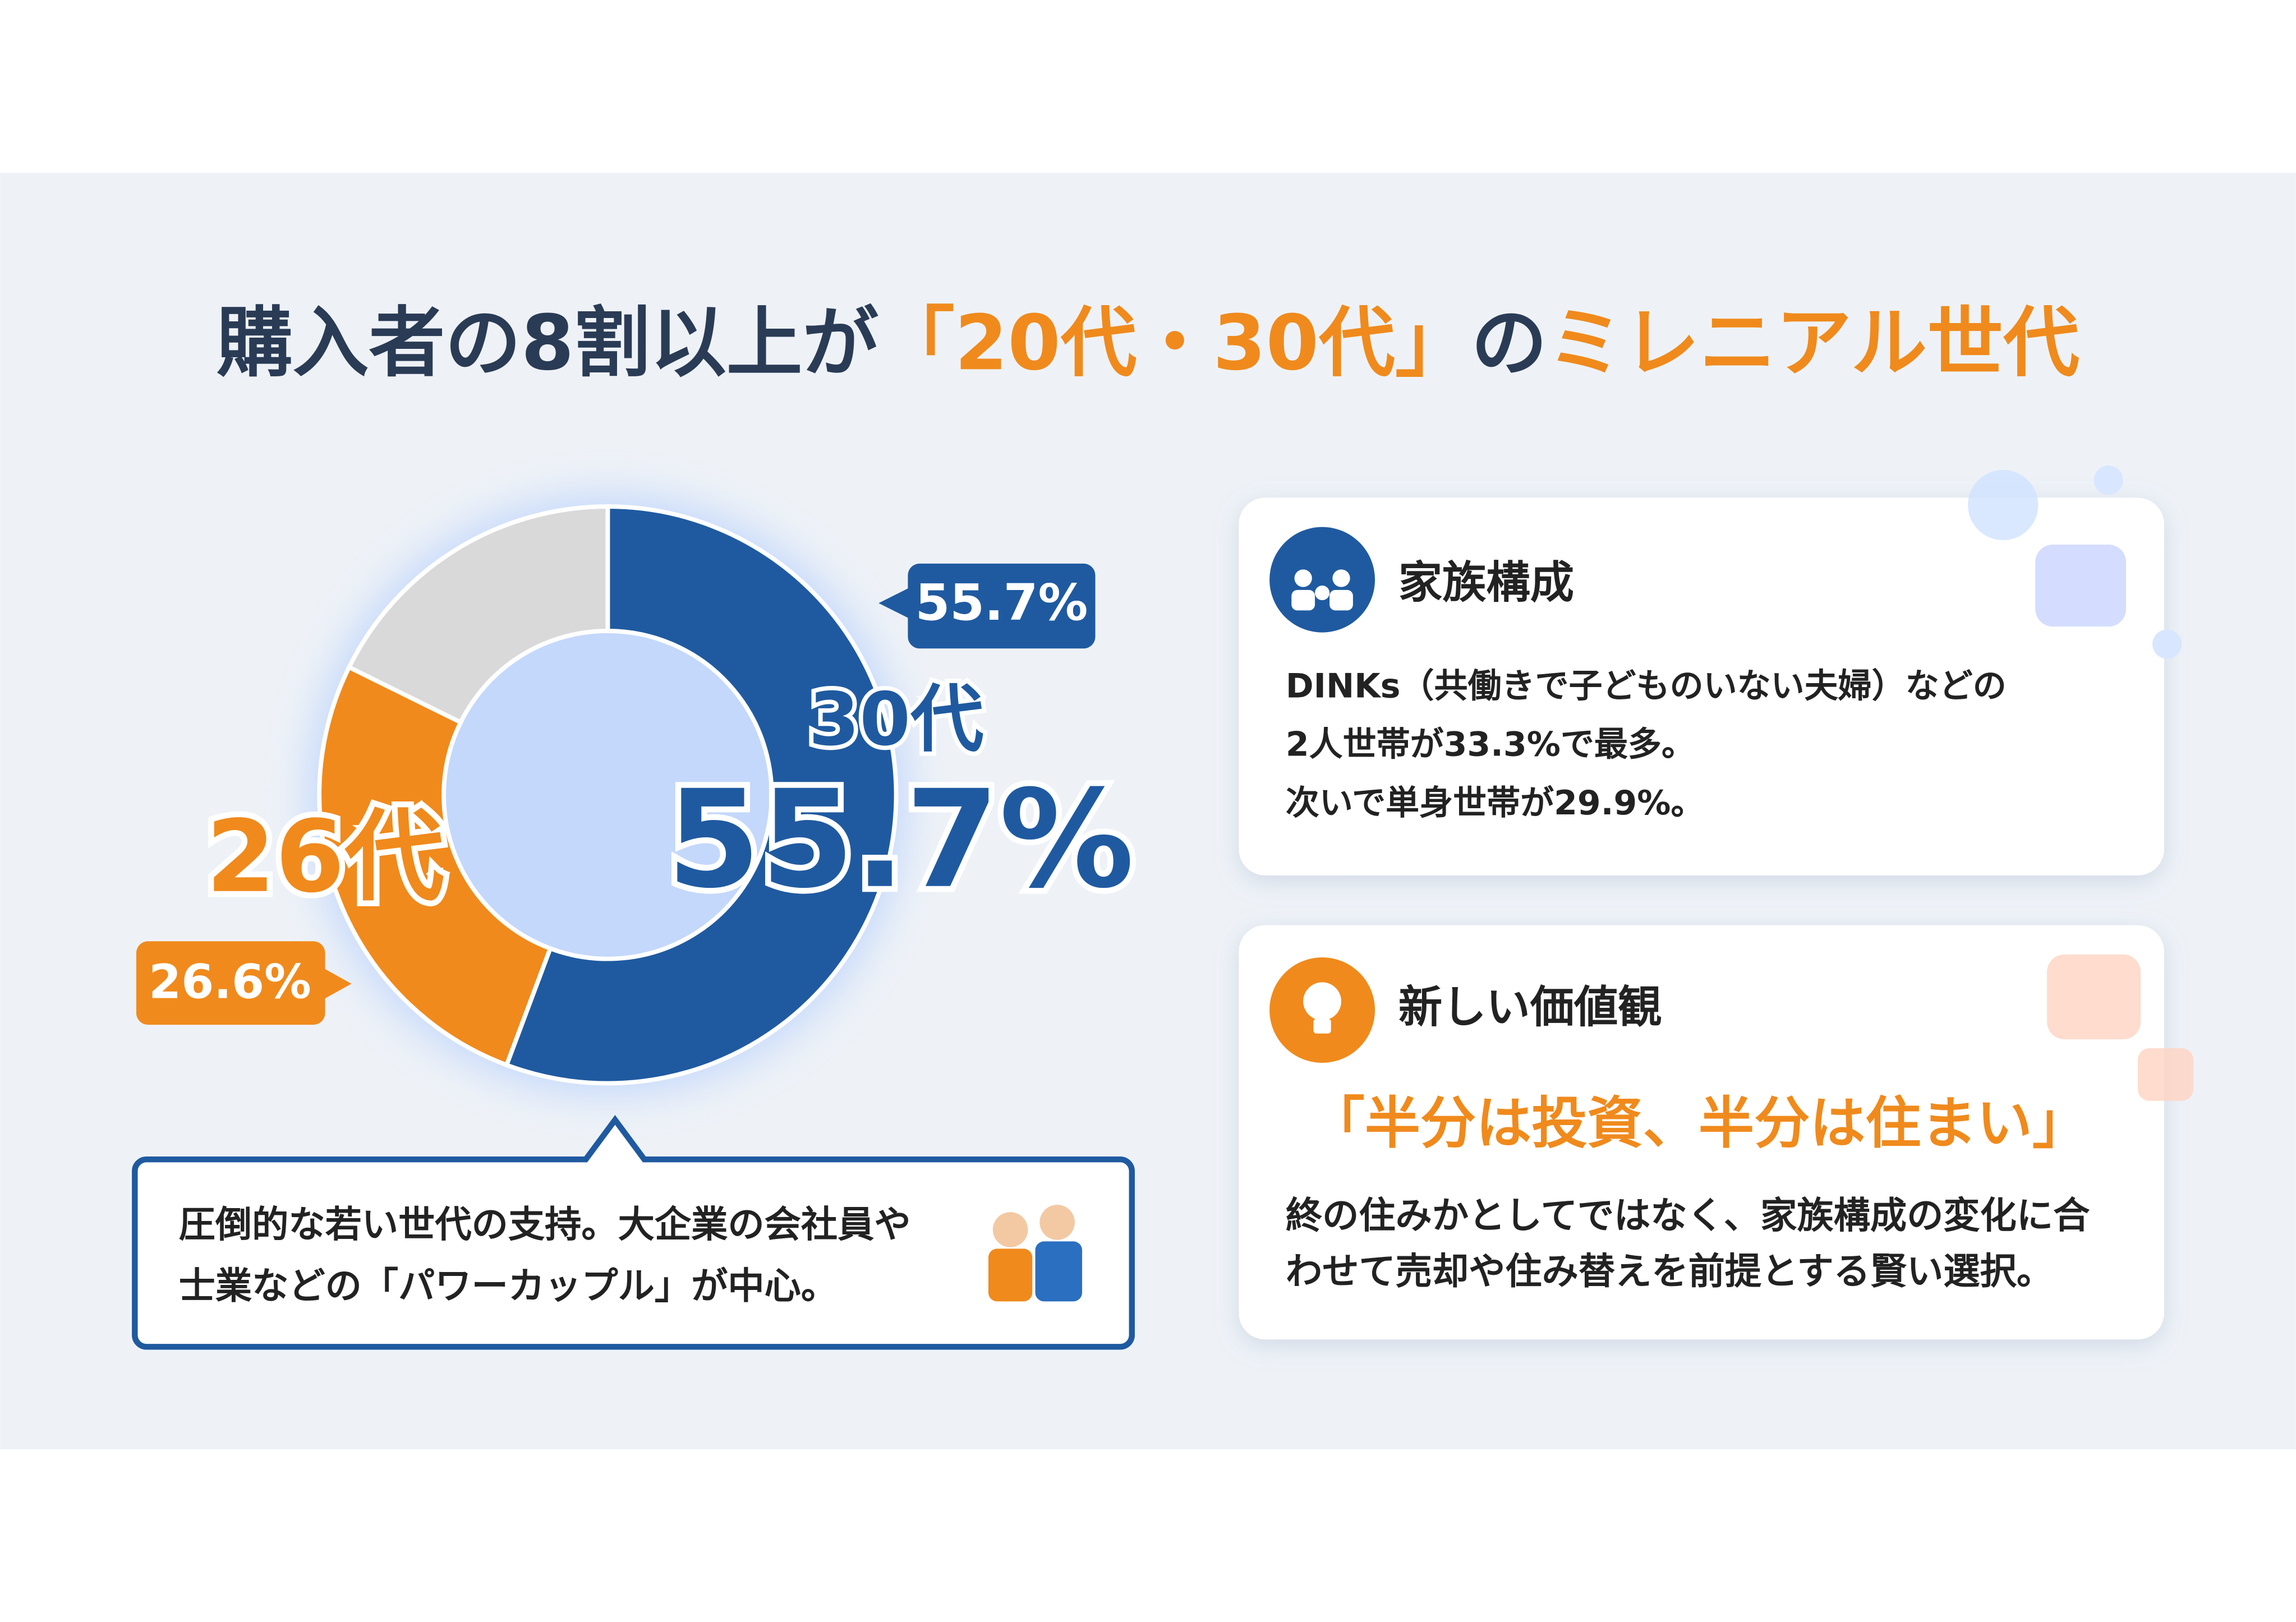  Describe the element at coordinates (1322, 590) in the screenshot. I see `family-icon-figures` at that location.